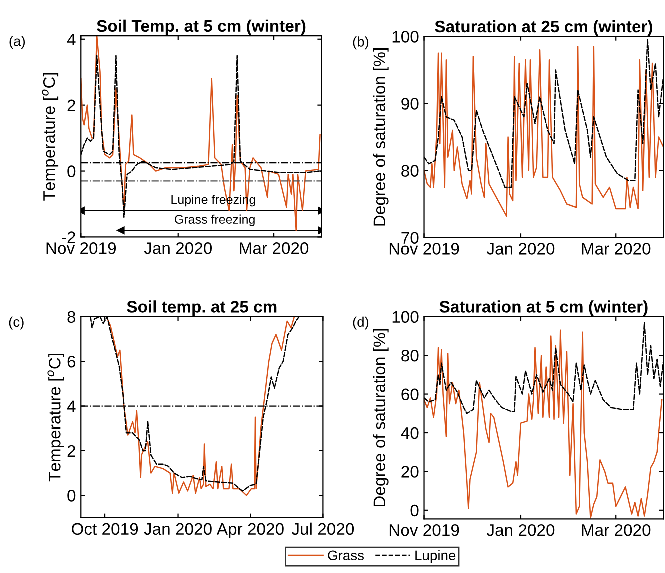 This screenshot has height=573, width=665. I want to click on text: (c), so click(16, 323).